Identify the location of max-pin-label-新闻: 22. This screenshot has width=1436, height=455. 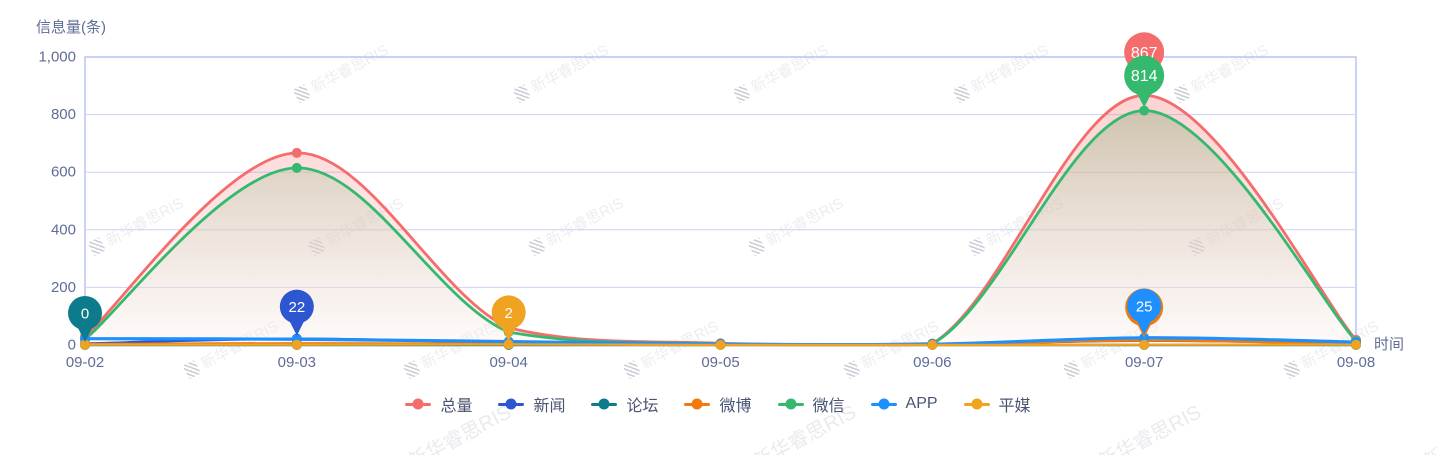
(296, 307).